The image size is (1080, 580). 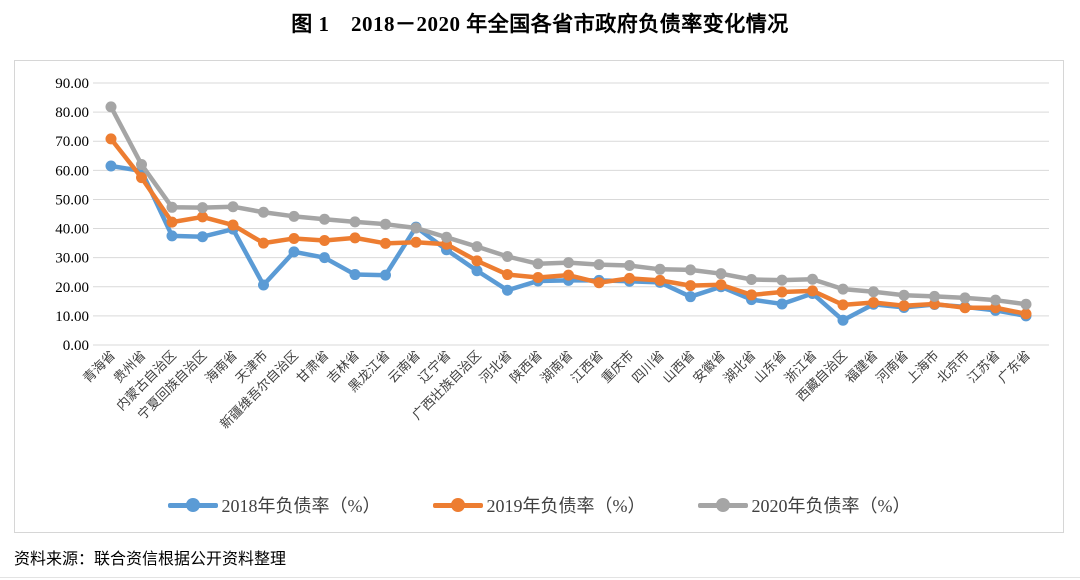 I want to click on x-axis-label: 福建省, so click(x=861, y=367).